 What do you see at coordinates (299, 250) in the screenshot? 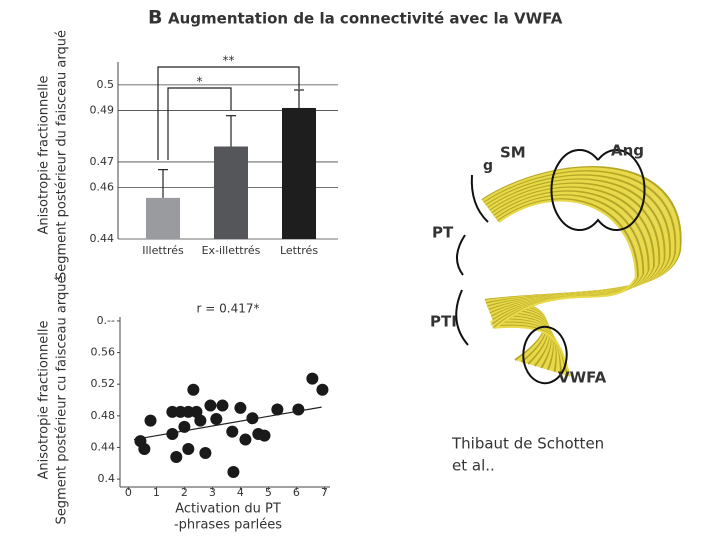
I see `x-tick-label: Lettrés` at bounding box center [299, 250].